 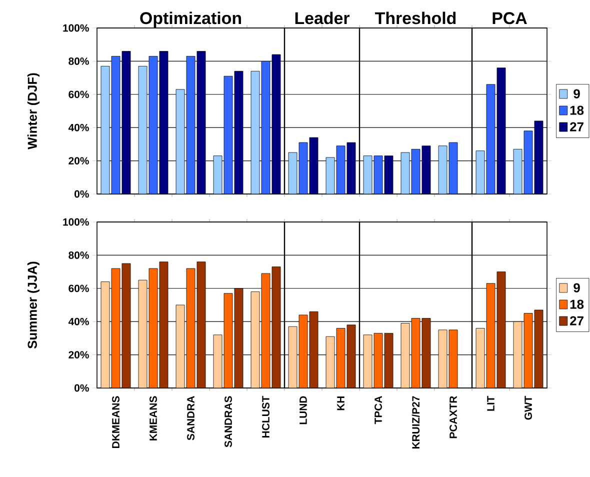 I want to click on x-tick-label: HCLUST, so click(x=266, y=417).